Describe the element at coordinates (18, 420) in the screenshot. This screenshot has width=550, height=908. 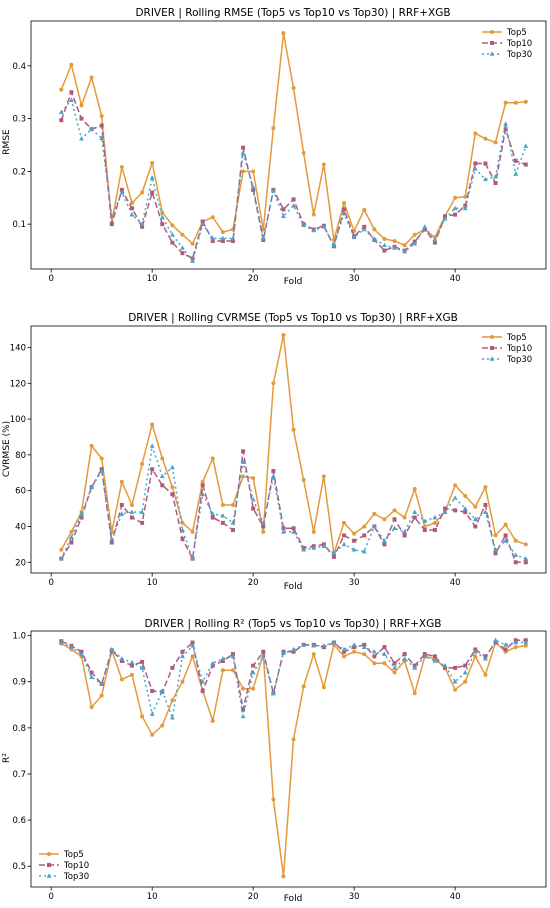
I see `y-tick-label: 100` at that location.